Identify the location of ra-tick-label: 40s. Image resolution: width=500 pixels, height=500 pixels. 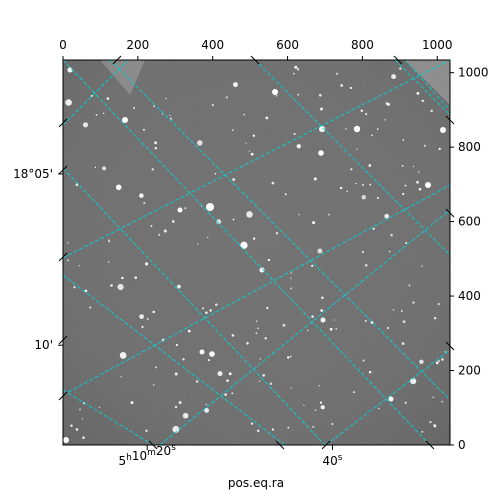
(332, 460).